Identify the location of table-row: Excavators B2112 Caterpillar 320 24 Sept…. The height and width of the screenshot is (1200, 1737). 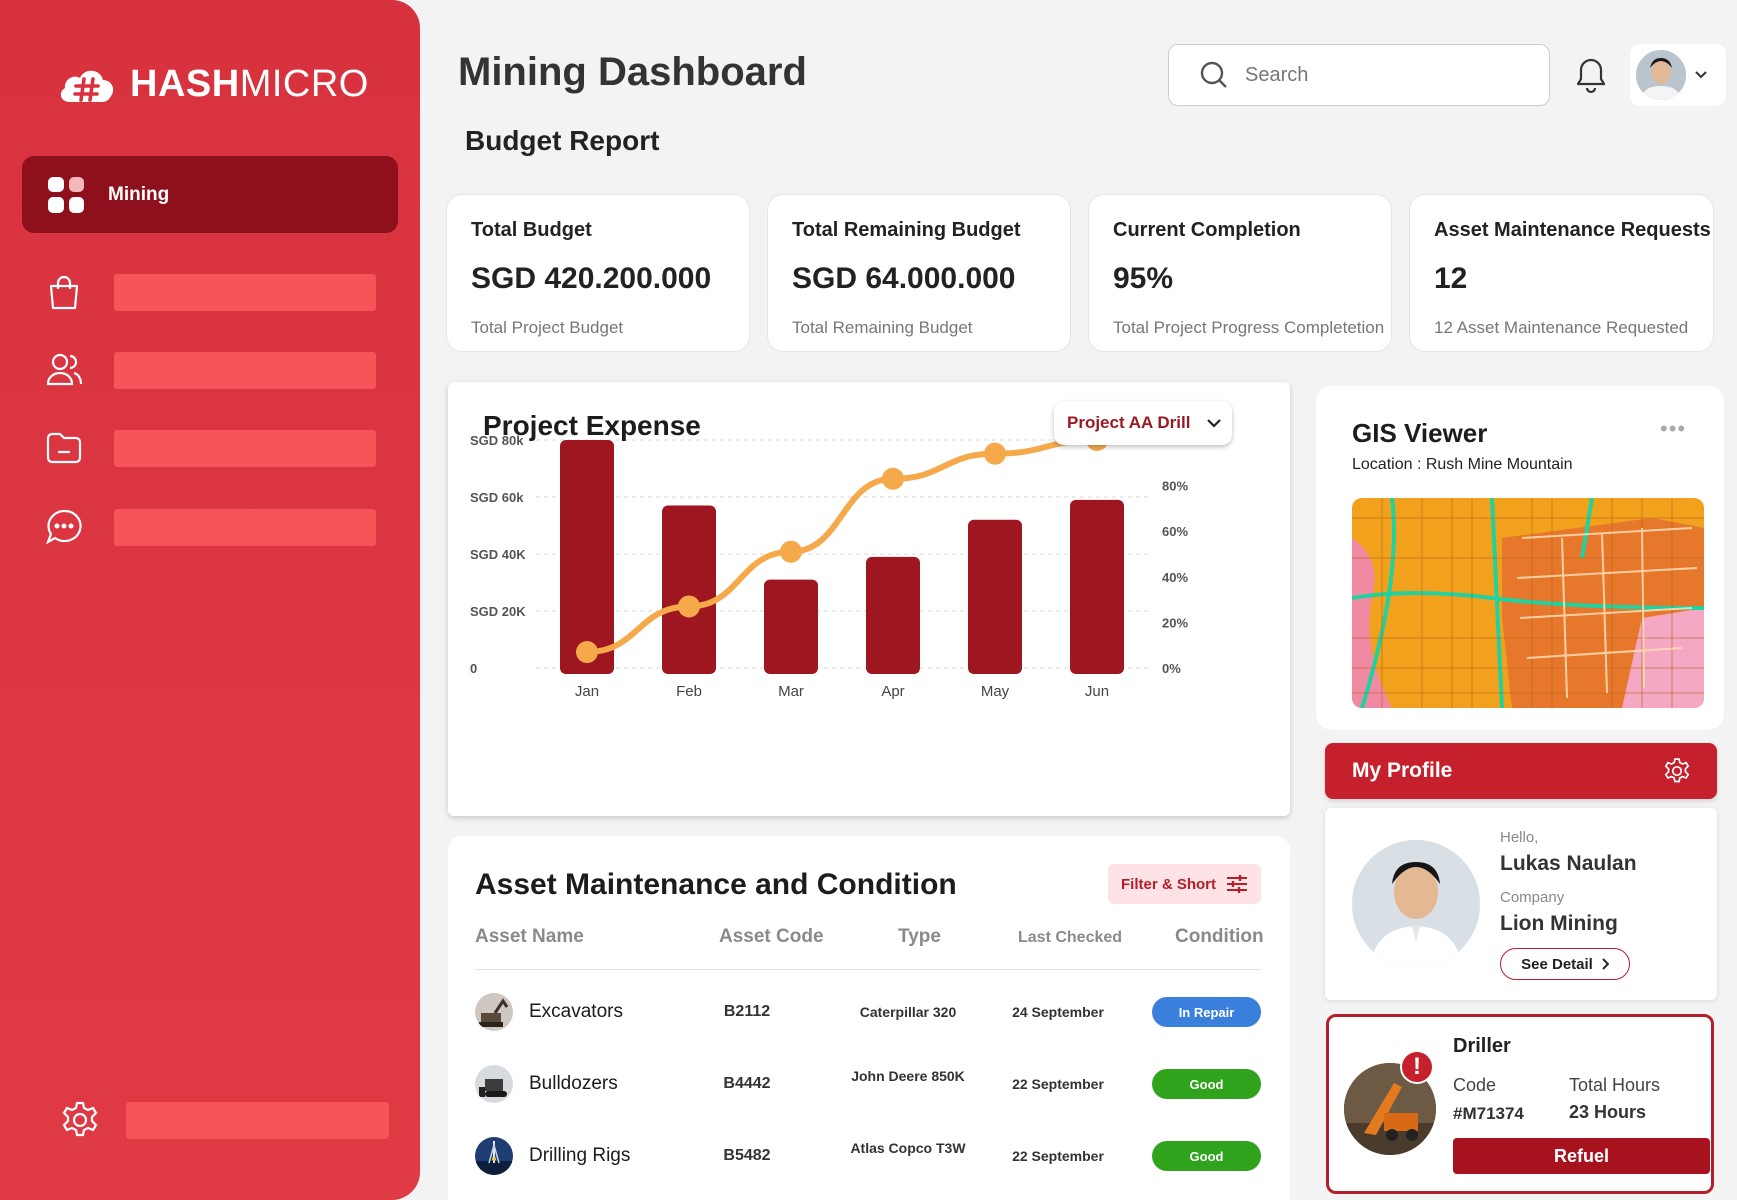
(869, 1012).